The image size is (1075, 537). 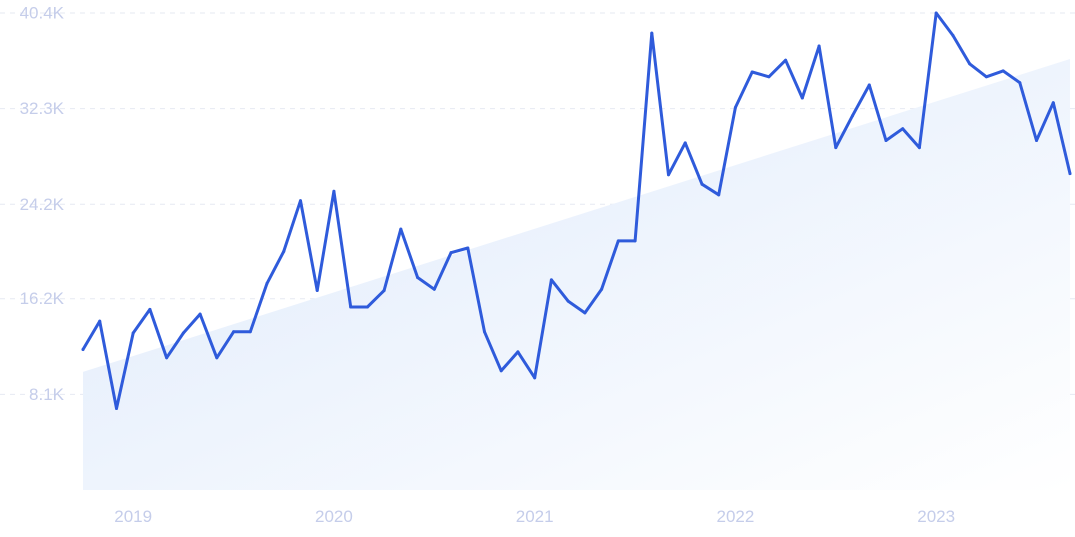 I want to click on y-tick-label: 16.2K, so click(x=42, y=298).